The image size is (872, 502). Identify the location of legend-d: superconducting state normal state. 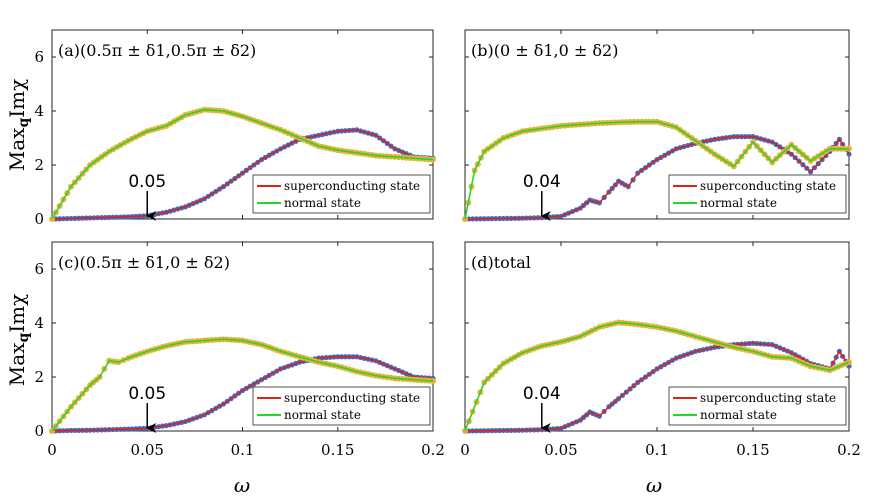
(757, 406).